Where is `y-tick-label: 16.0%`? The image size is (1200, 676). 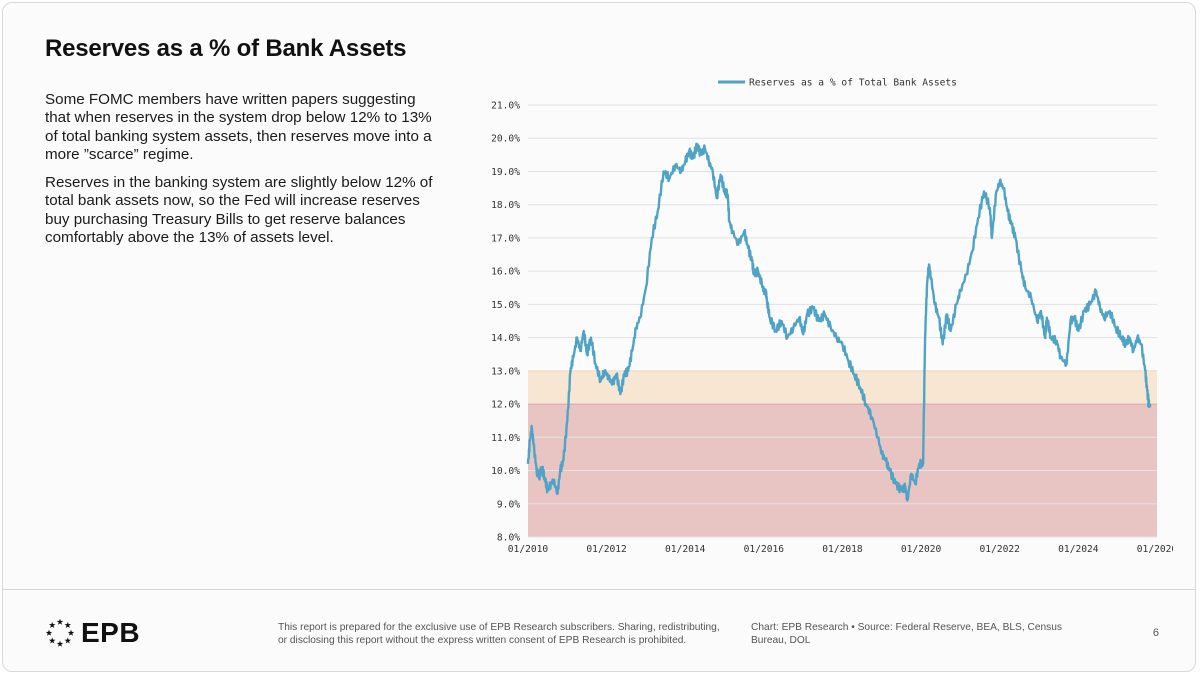
y-tick-label: 16.0% is located at coordinates (505, 272).